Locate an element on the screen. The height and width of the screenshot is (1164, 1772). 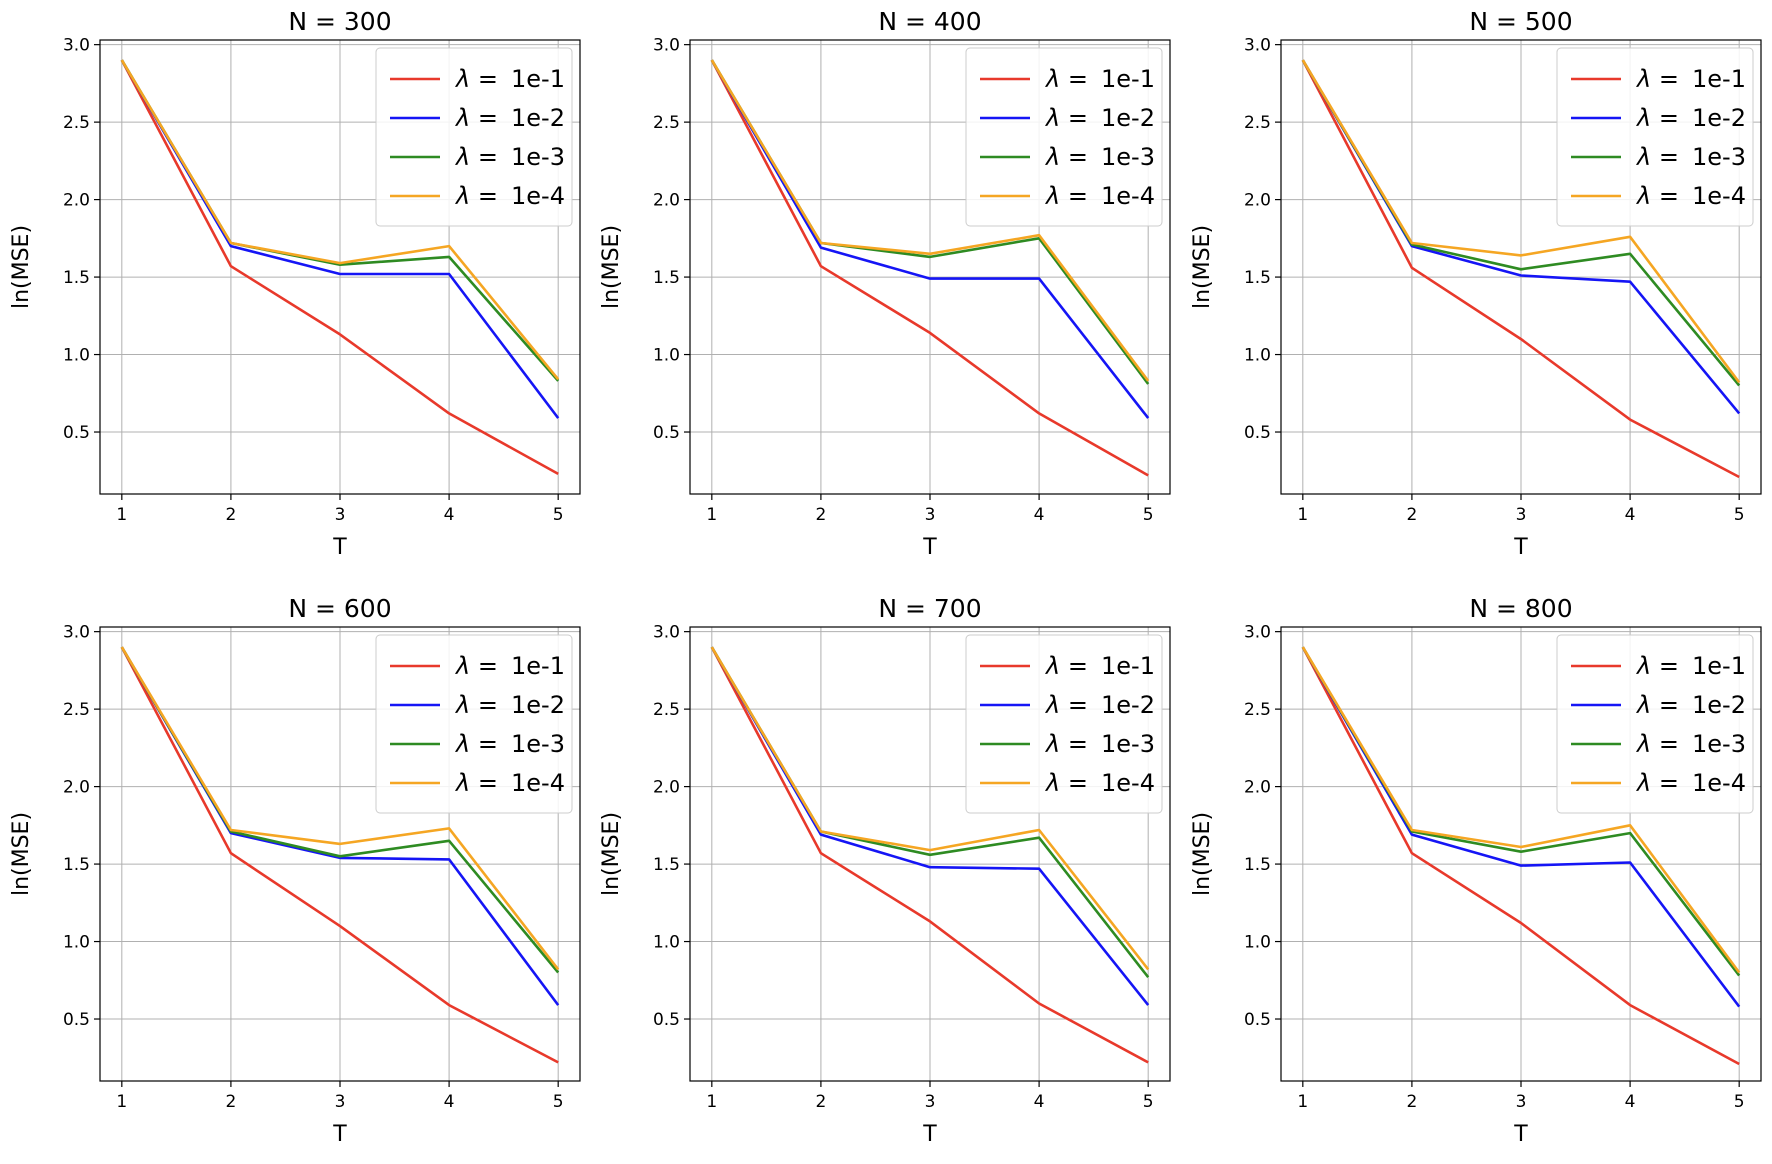
subplot-title: N = 500 is located at coordinates (1520, 21).